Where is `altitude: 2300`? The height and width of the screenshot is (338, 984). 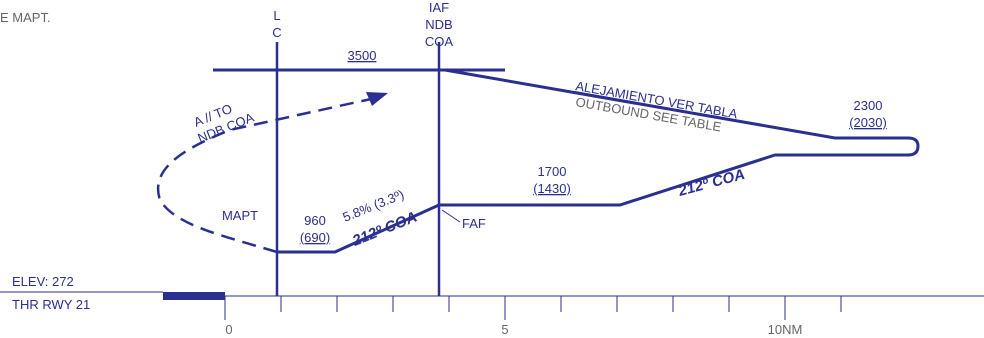
altitude: 2300 is located at coordinates (868, 105).